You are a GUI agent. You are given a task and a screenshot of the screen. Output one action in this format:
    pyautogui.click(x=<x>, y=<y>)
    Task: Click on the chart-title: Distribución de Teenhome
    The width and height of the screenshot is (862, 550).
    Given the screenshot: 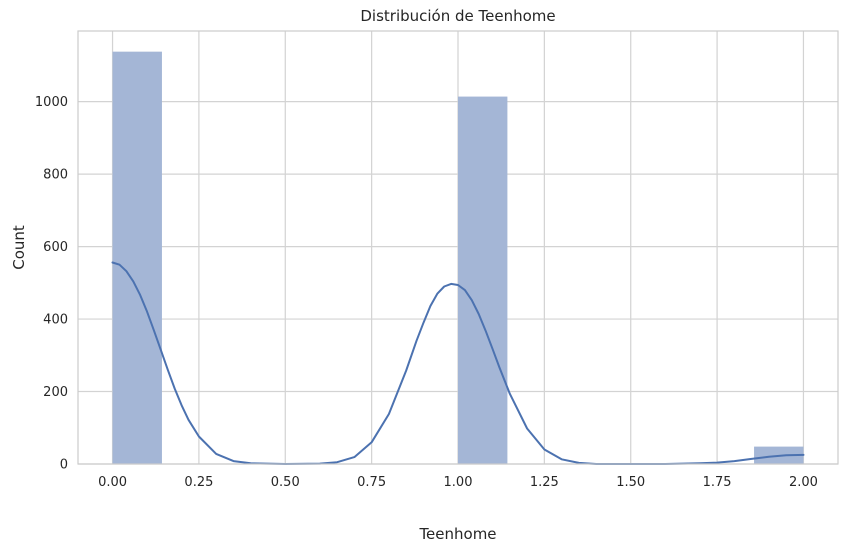 What is the action you would take?
    pyautogui.click(x=457, y=16)
    